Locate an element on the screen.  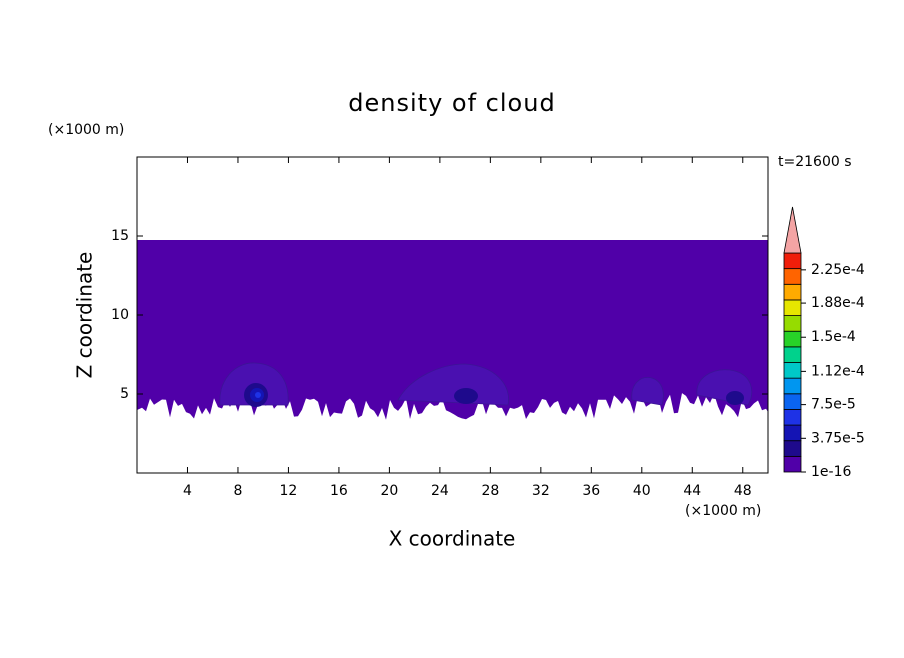
x-axis-label: X coordinate is located at coordinates (452, 539).